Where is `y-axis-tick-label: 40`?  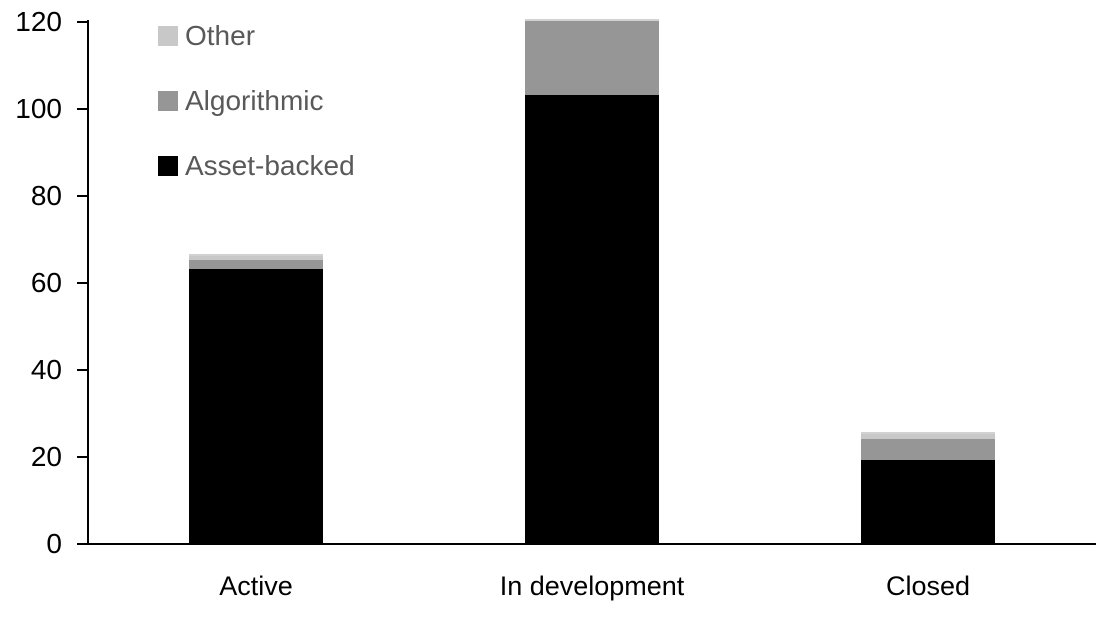 y-axis-tick-label: 40 is located at coordinates (46, 369).